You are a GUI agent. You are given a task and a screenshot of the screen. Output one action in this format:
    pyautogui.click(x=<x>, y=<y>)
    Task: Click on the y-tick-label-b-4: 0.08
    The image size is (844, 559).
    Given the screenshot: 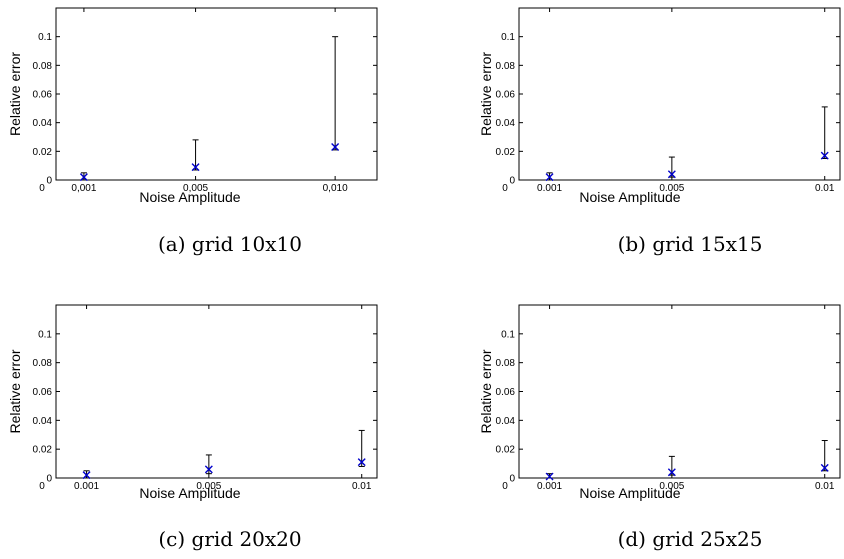 What is the action you would take?
    pyautogui.click(x=506, y=66)
    